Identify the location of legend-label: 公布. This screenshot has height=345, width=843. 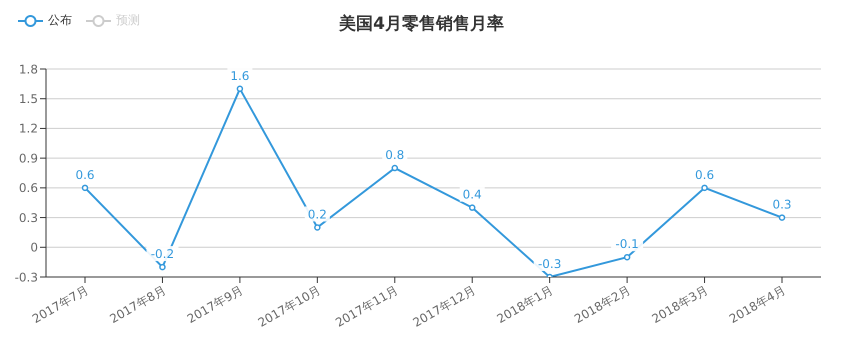
(59, 20).